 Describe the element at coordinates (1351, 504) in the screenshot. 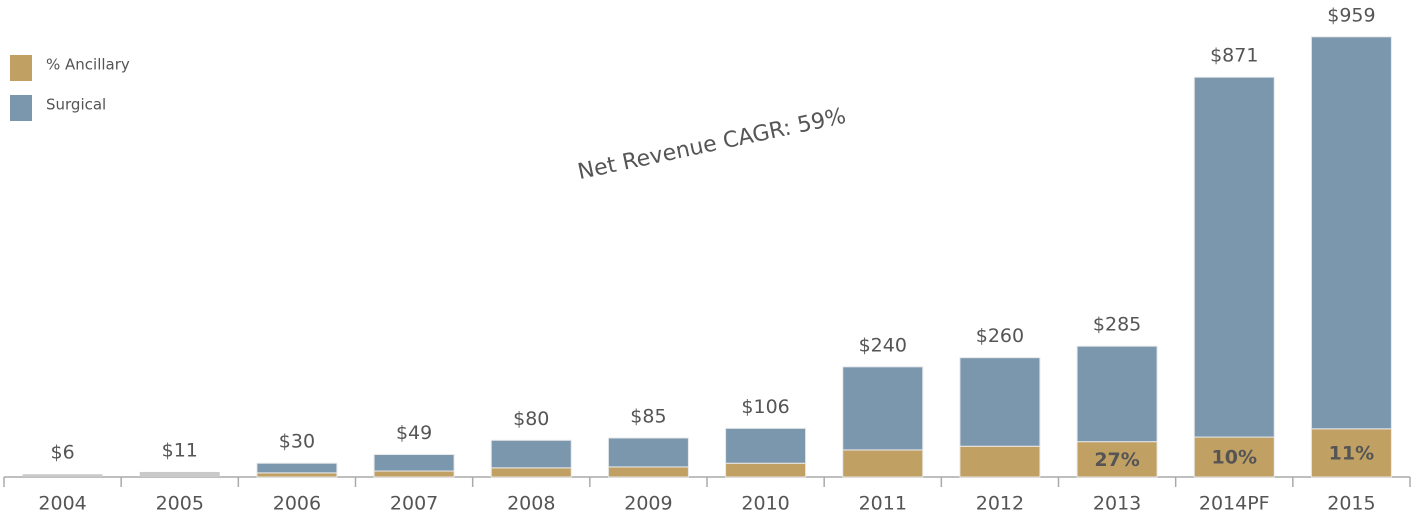

I see `x-tick-label: 2015` at that location.